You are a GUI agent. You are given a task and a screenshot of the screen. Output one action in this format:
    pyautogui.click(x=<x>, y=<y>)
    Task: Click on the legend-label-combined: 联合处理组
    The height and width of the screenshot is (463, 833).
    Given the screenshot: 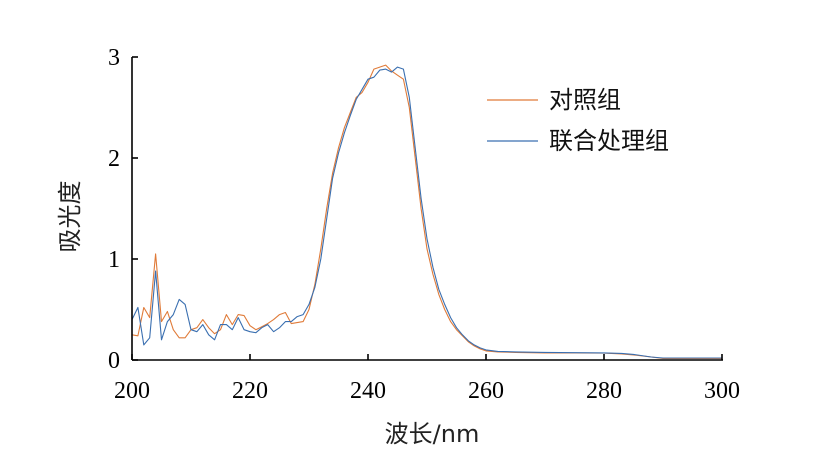 What is the action you would take?
    pyautogui.click(x=609, y=141)
    